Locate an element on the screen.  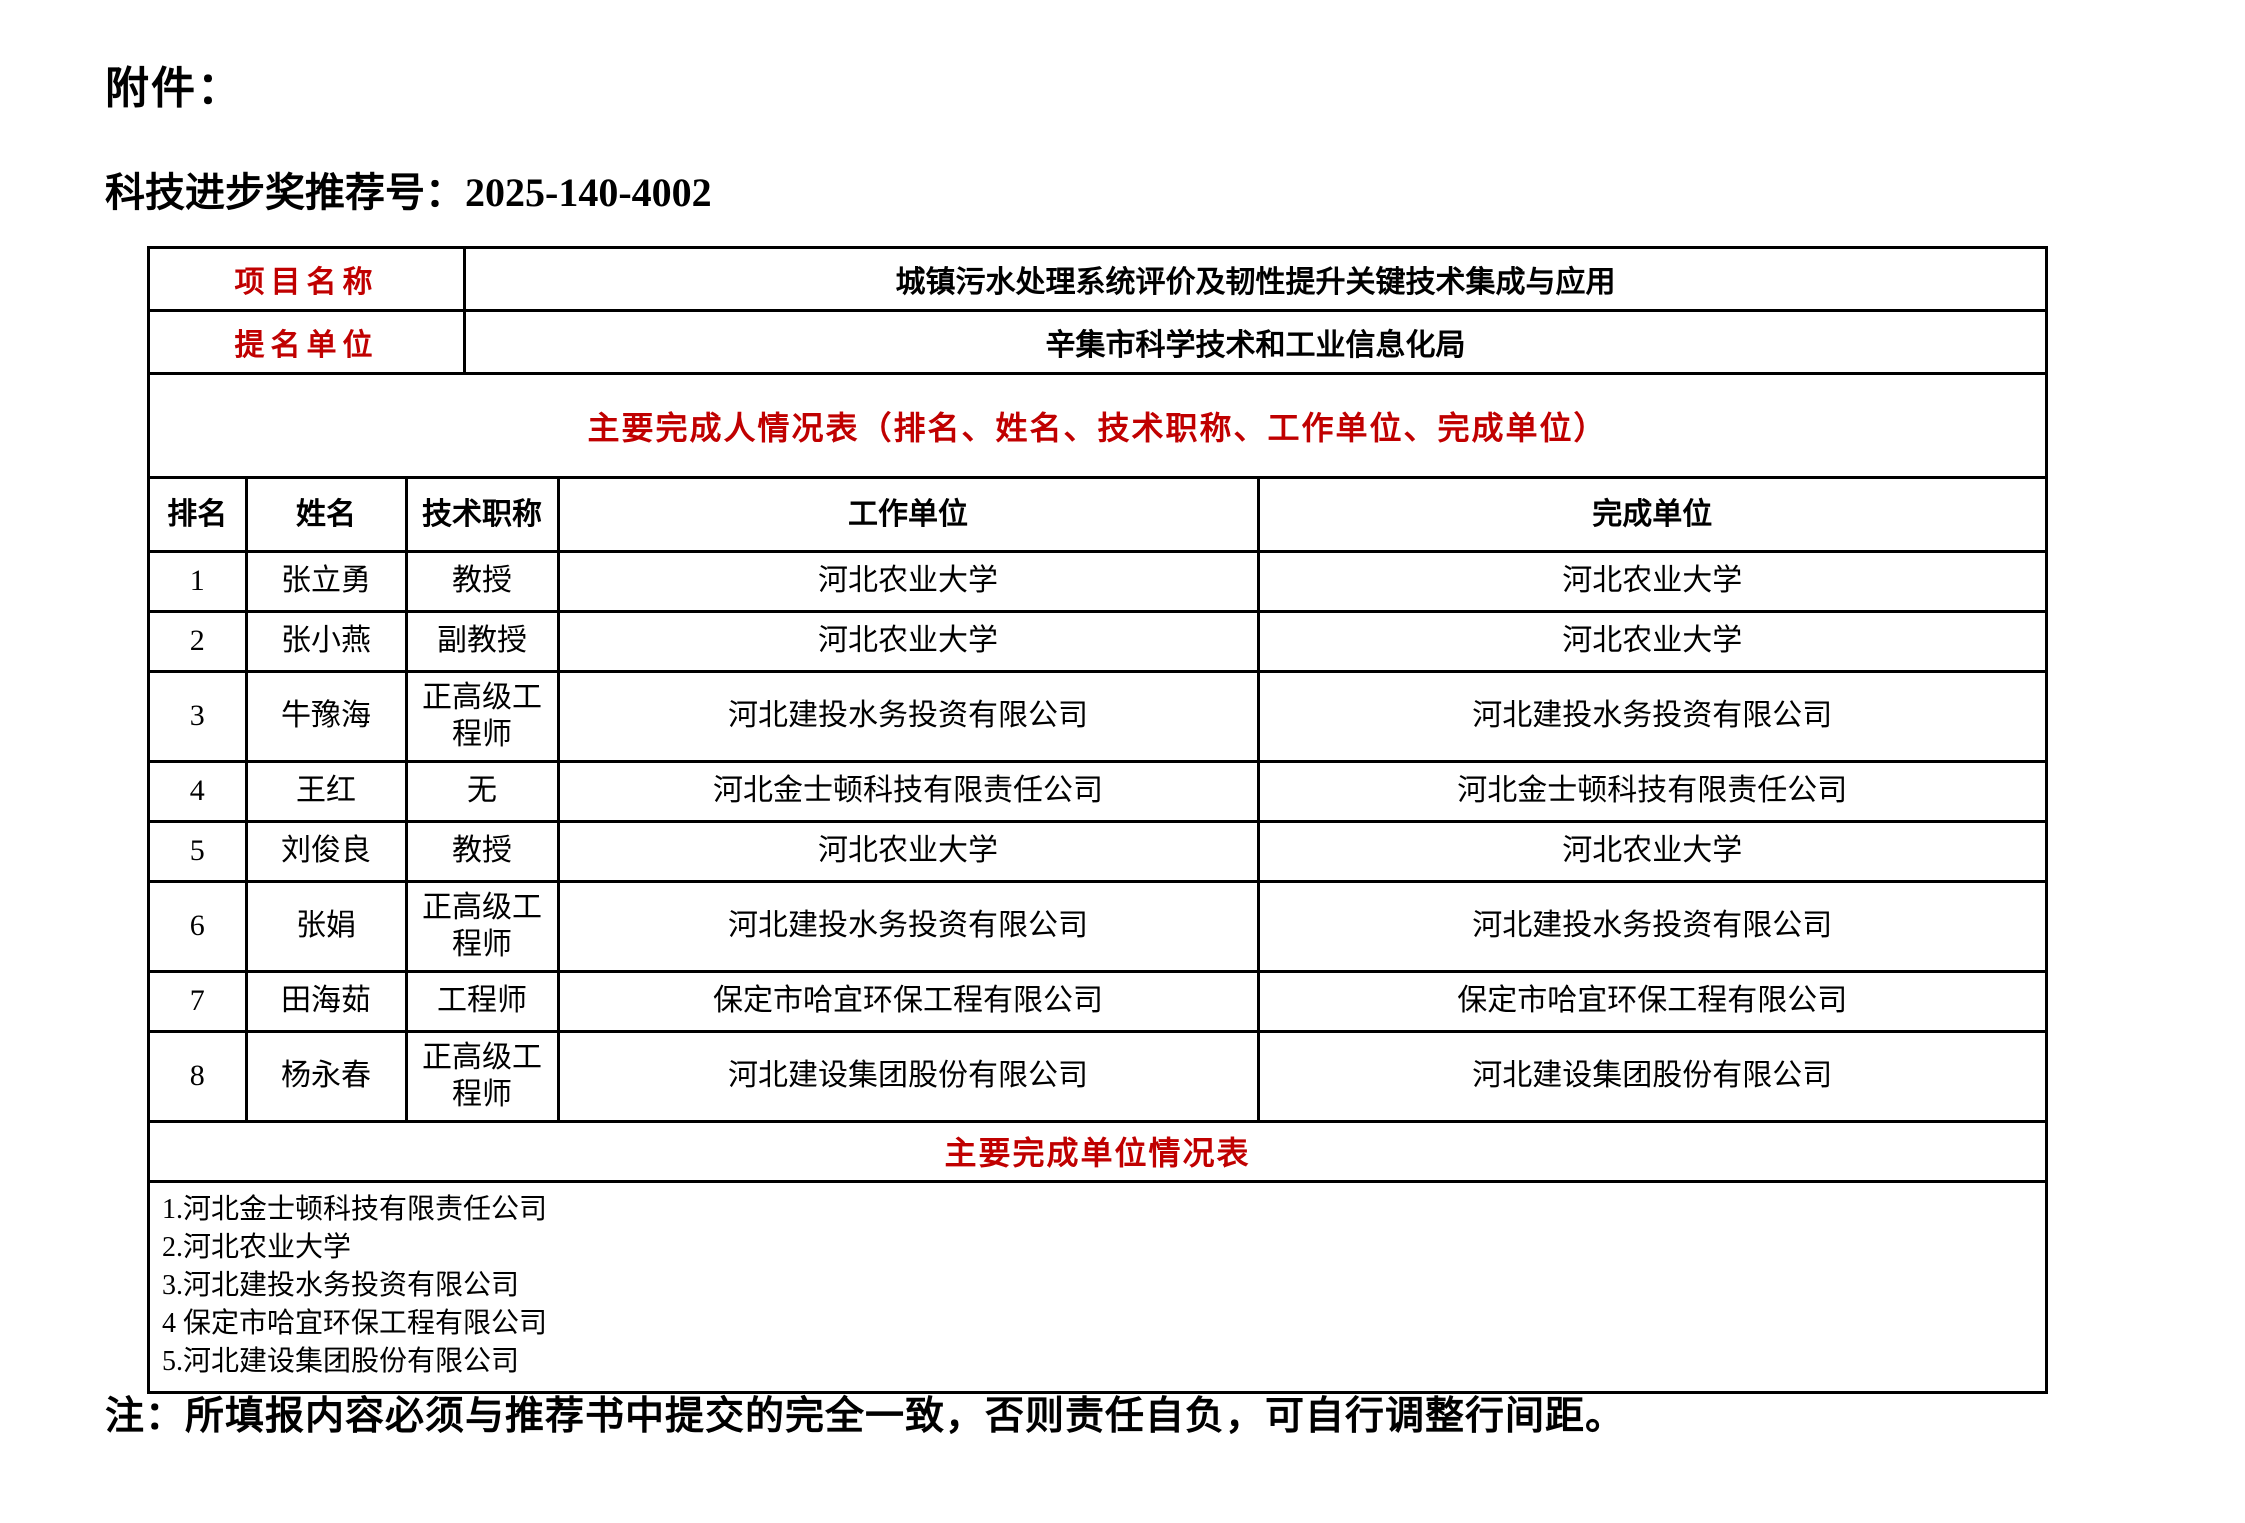
header-name: 姓名 is located at coordinates (327, 516).